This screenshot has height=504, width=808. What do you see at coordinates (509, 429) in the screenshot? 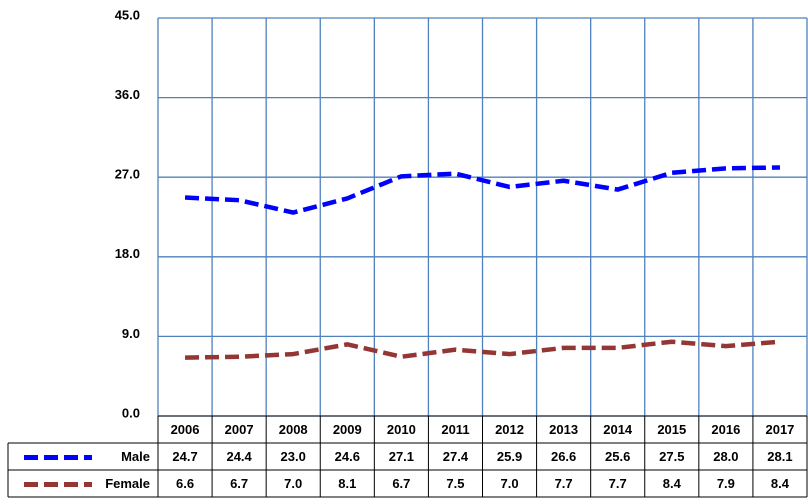
I see `x-tick-label: 2012` at bounding box center [509, 429].